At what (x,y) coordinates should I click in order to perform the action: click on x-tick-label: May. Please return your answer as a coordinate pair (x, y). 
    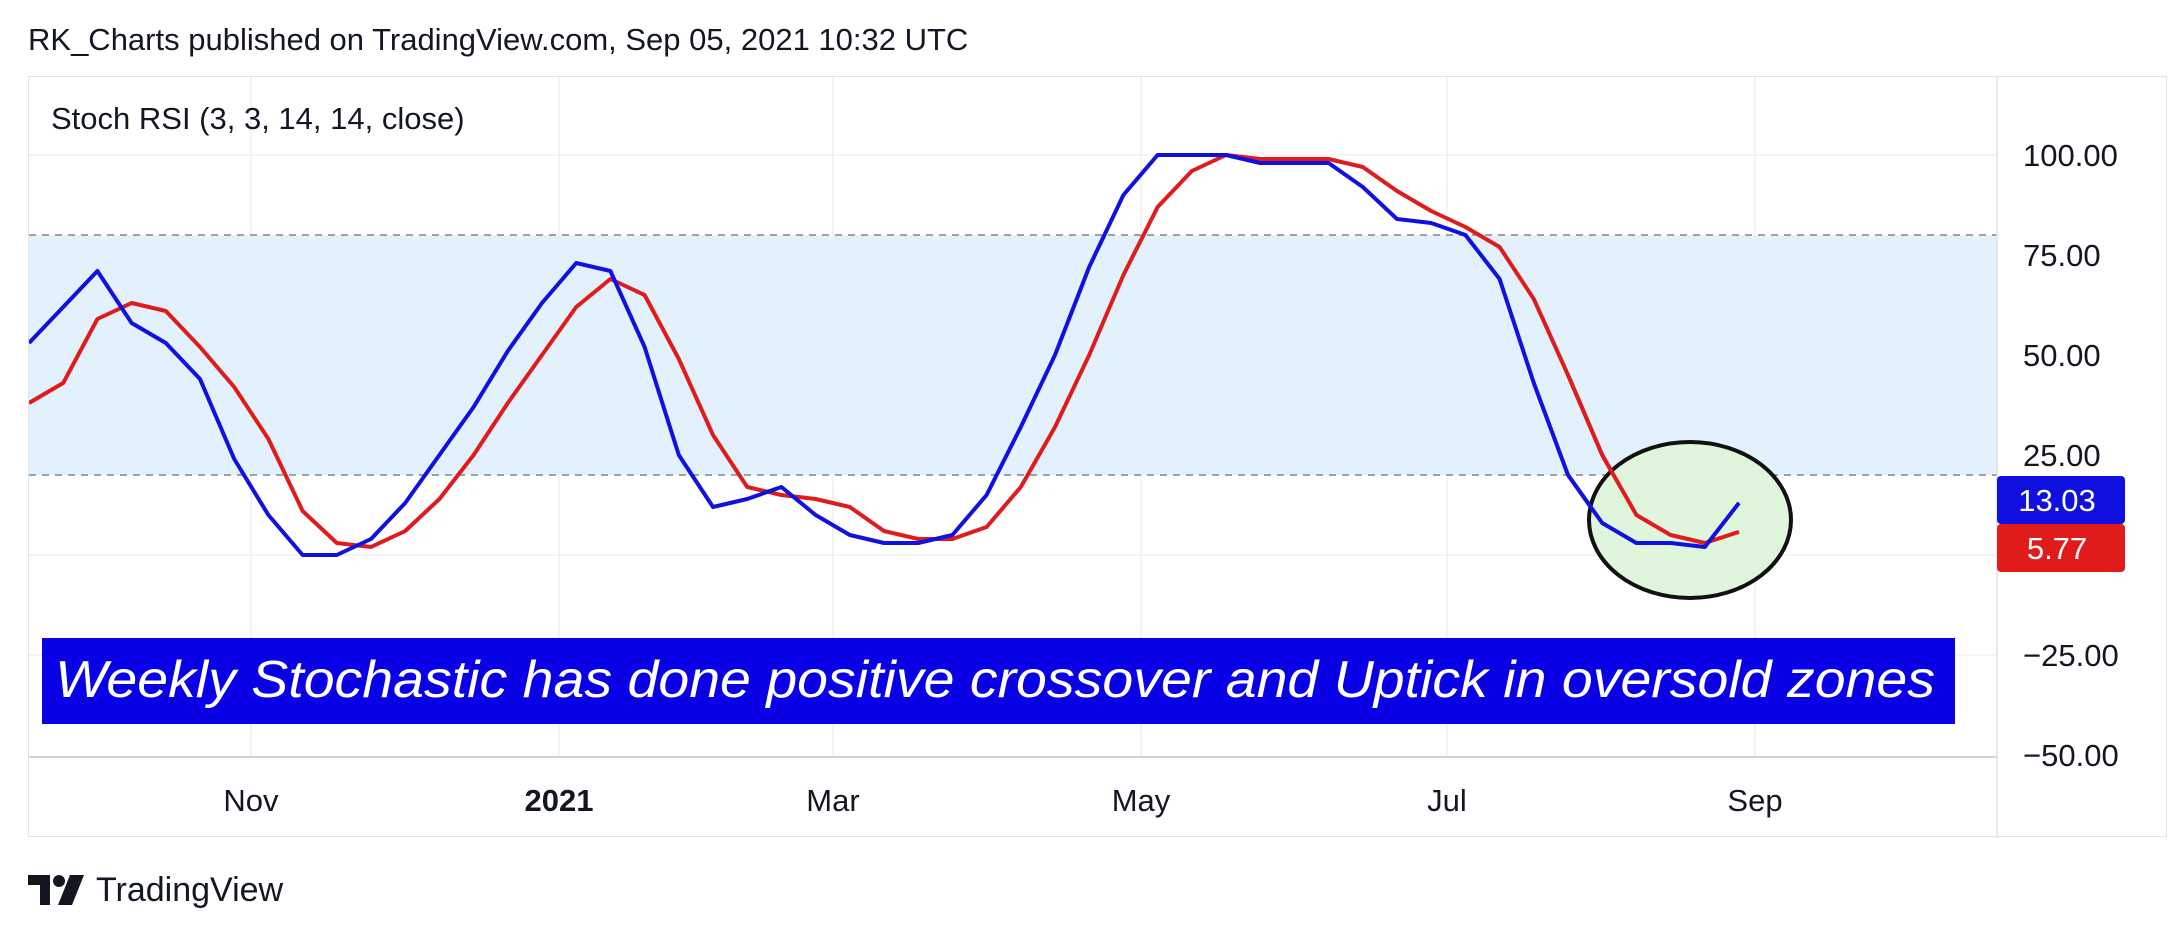
    Looking at the image, I should click on (1141, 800).